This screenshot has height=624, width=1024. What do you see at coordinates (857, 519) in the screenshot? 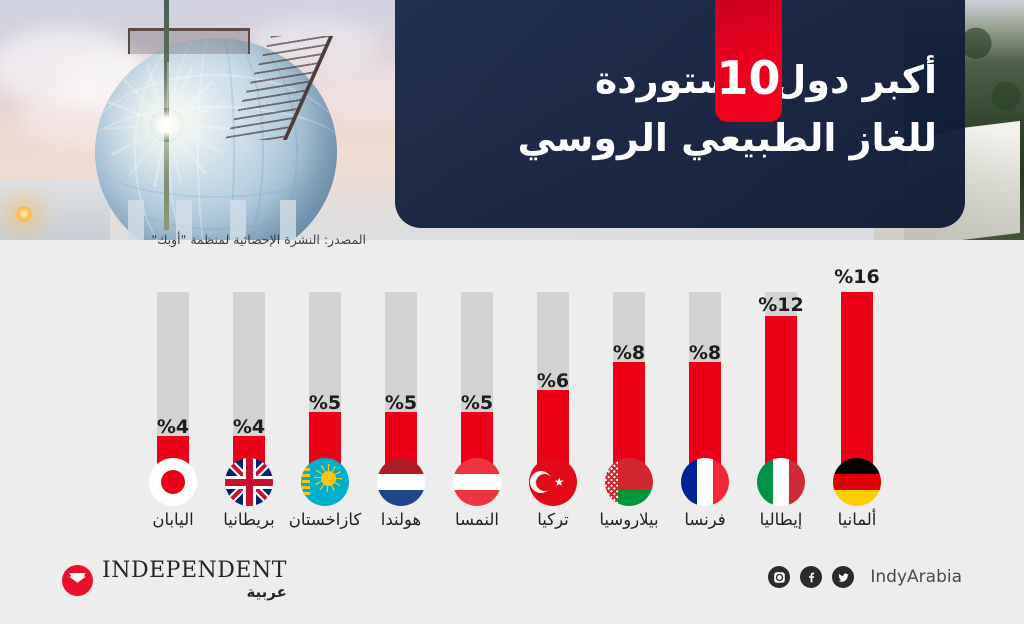
I see `category-label: ألمانيا` at bounding box center [857, 519].